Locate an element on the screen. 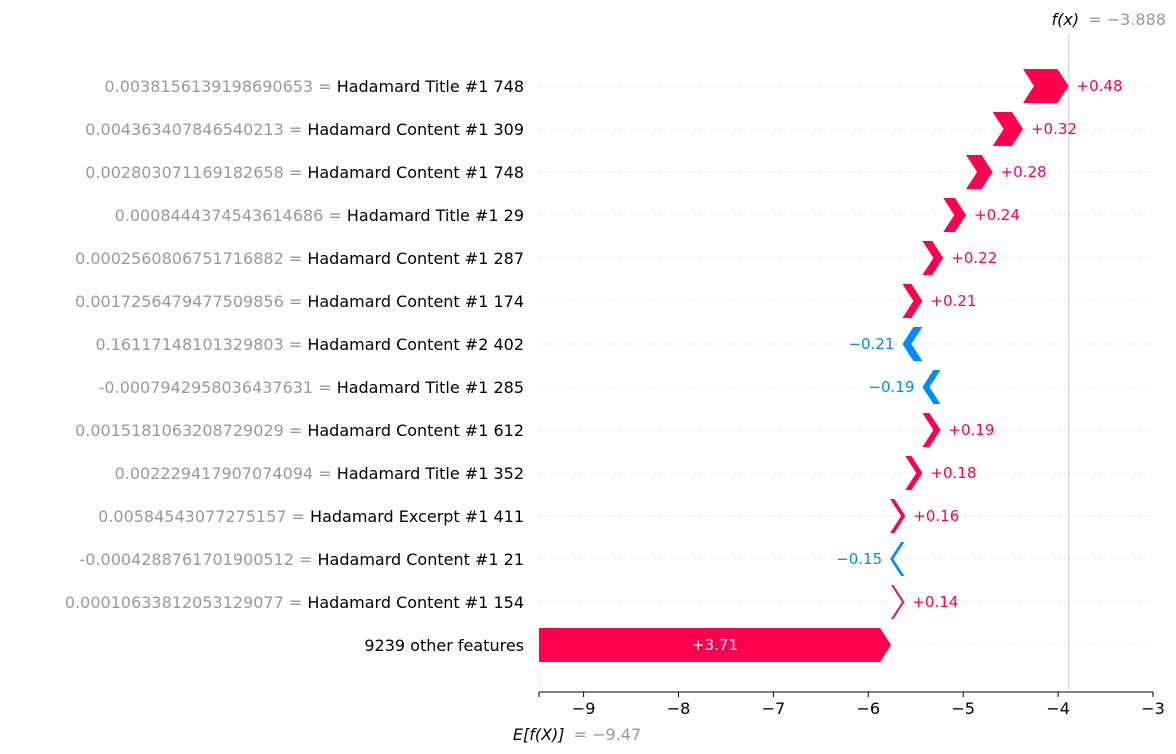 The height and width of the screenshot is (754, 1176). x-tick-label: −4 is located at coordinates (1058, 708).